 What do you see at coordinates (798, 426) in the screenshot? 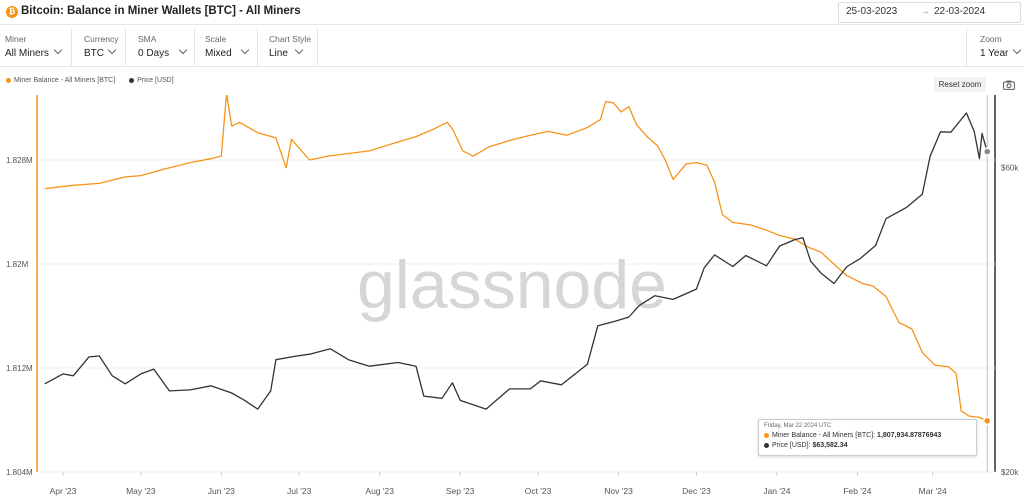
I see `tooltip-date: Friday, Mar 22 2024 UTC` at bounding box center [798, 426].